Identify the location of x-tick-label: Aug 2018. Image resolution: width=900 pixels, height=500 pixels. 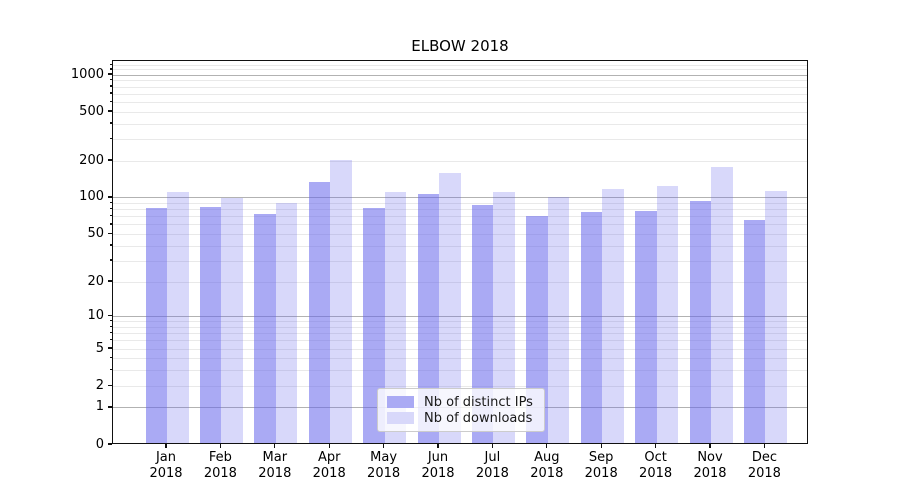
(547, 465).